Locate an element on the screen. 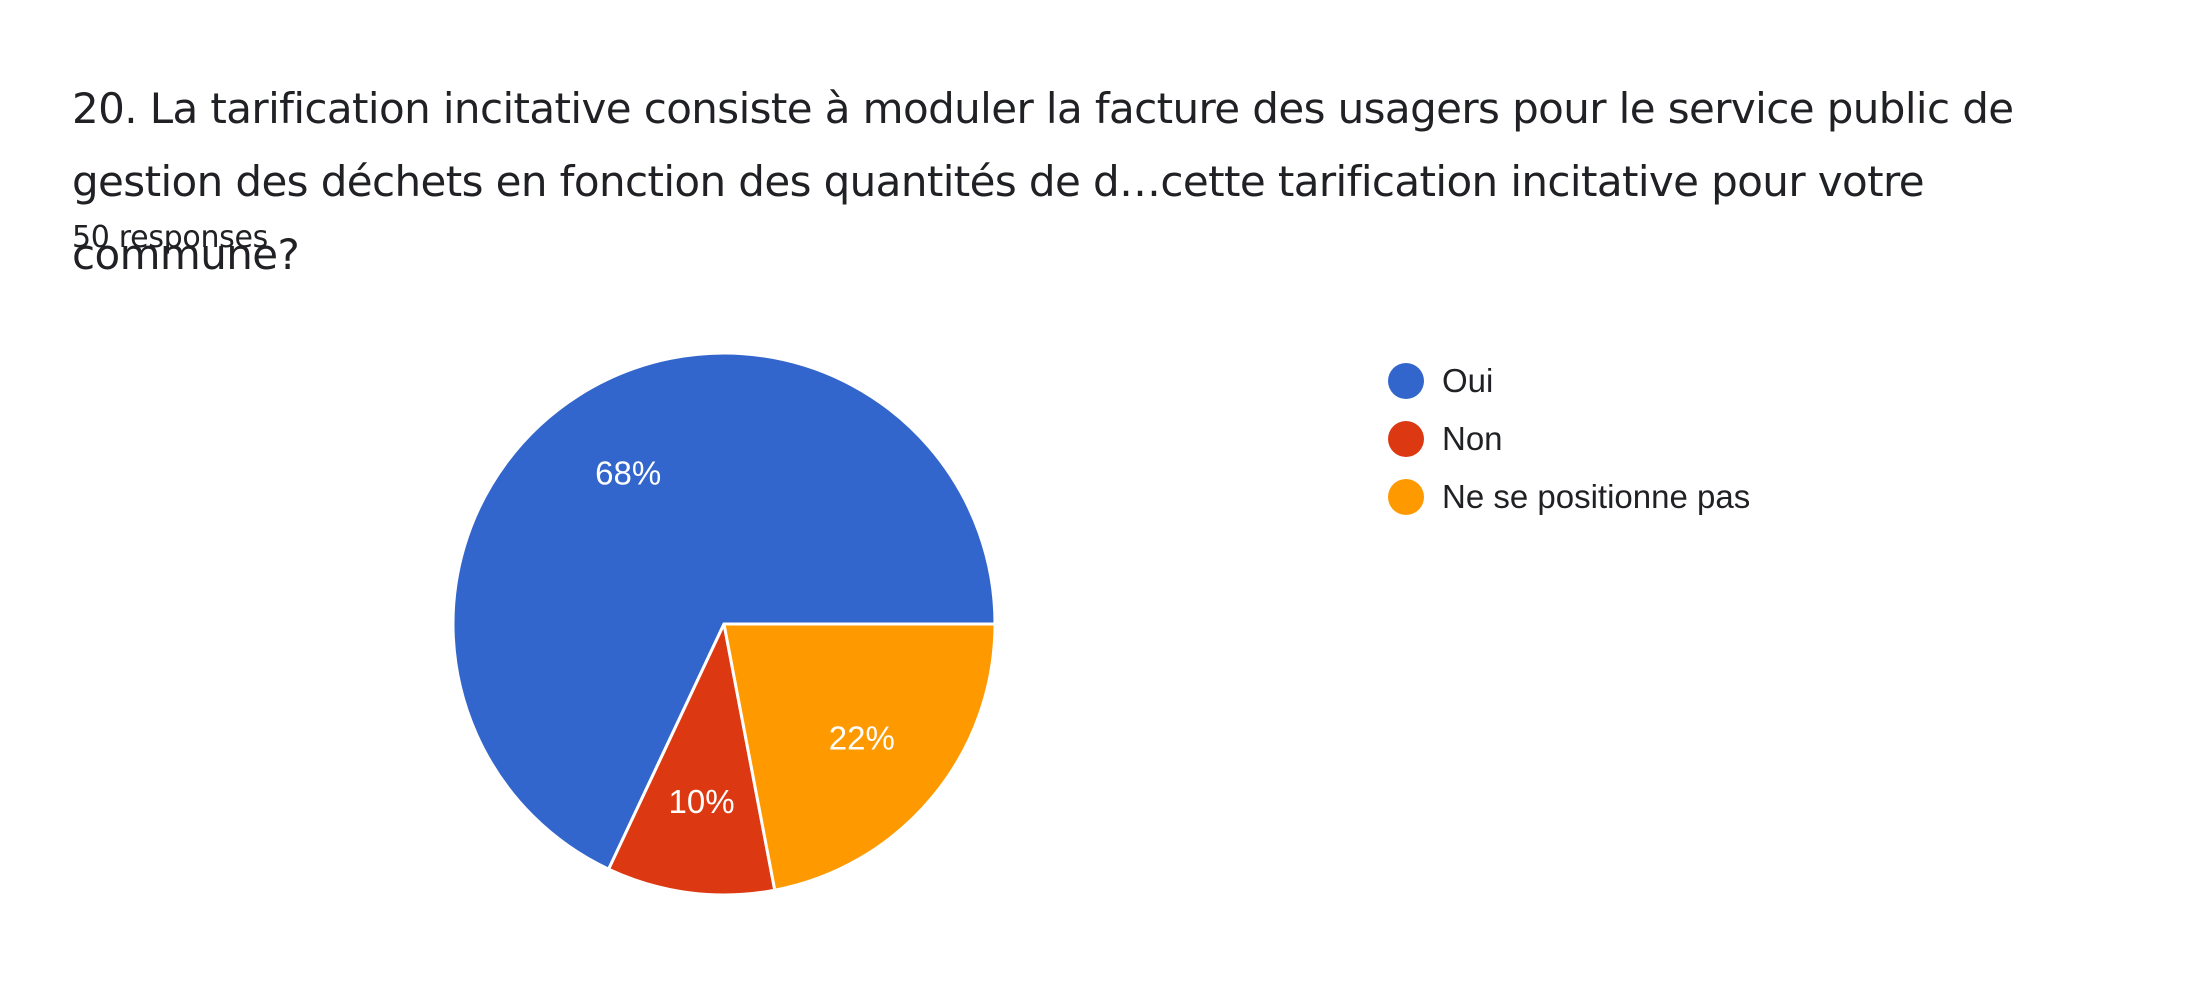  pie-slice-ne-se-positionne-pas is located at coordinates (859, 757).